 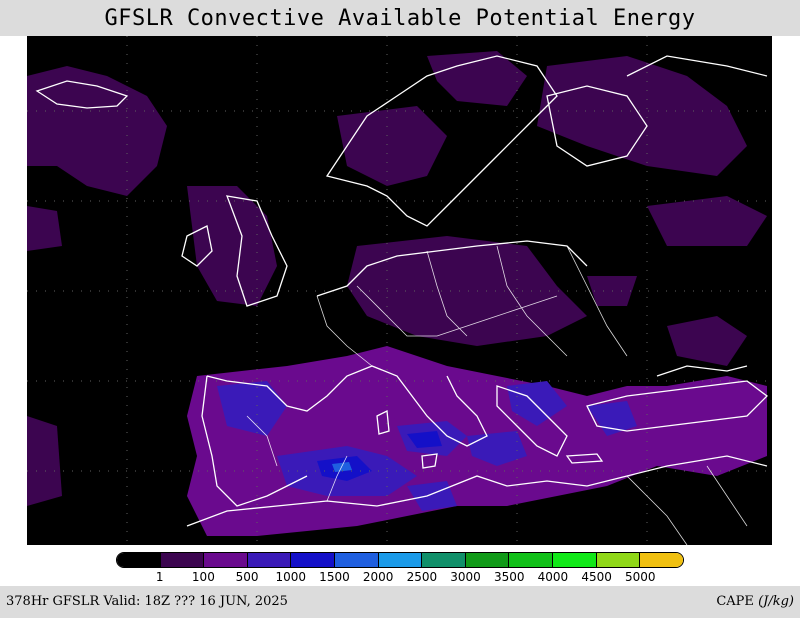 What do you see at coordinates (334, 577) in the screenshot?
I see `legend-tick-label: 1500` at bounding box center [334, 577].